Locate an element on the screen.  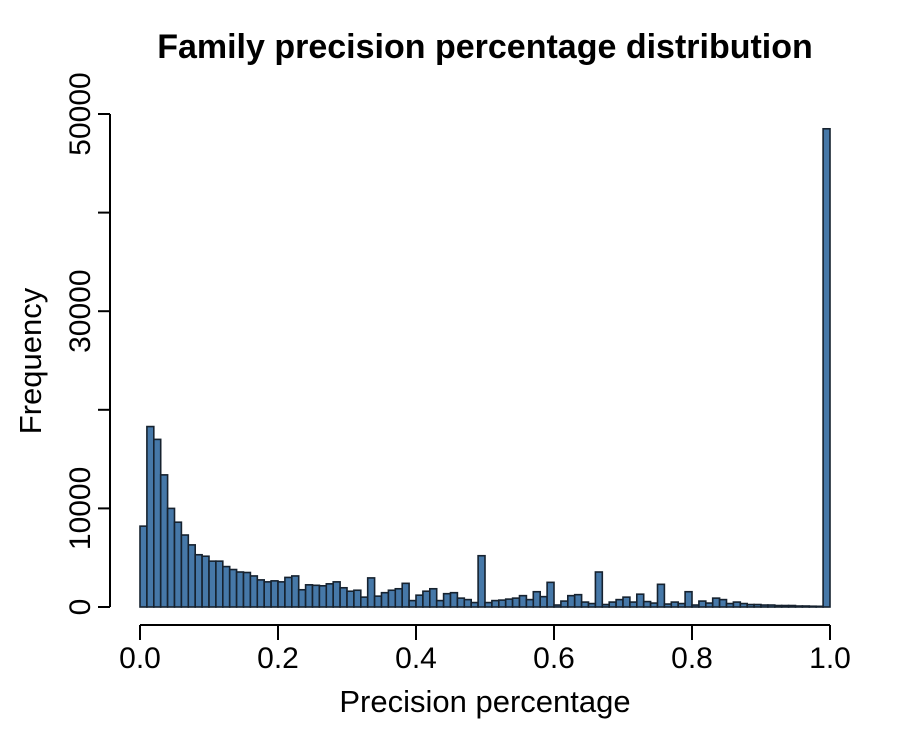
x-tick-label: 0.2 is located at coordinates (278, 658).